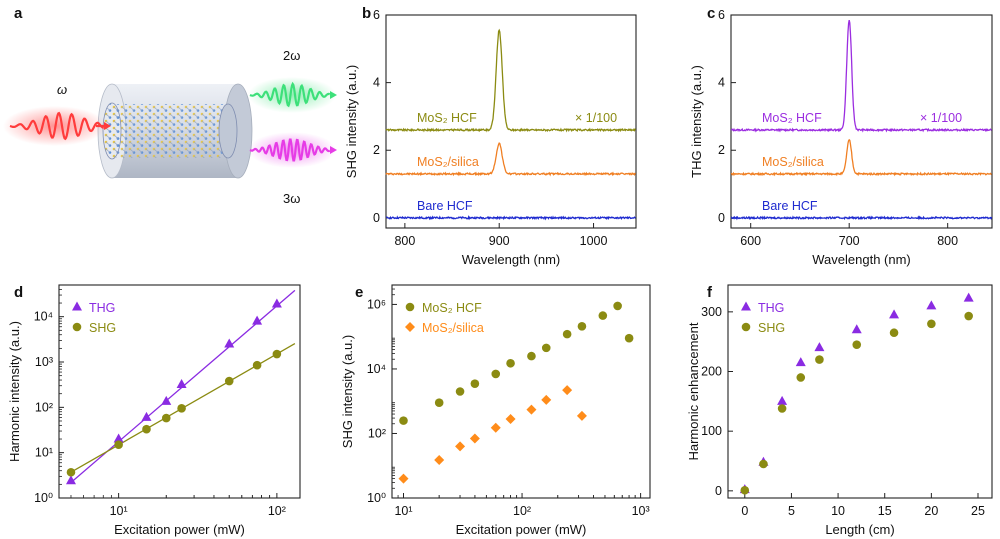  Describe the element at coordinates (931, 511) in the screenshot. I see `x-tick-label: 20` at that location.